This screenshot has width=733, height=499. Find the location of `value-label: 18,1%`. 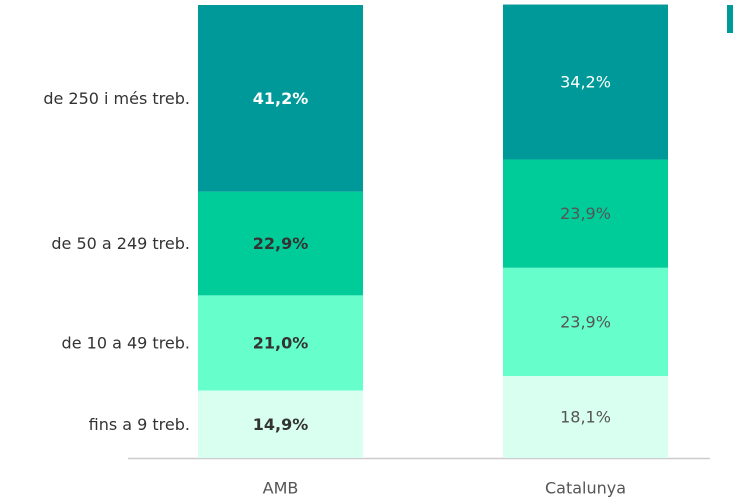

value-label: 18,1% is located at coordinates (585, 417).